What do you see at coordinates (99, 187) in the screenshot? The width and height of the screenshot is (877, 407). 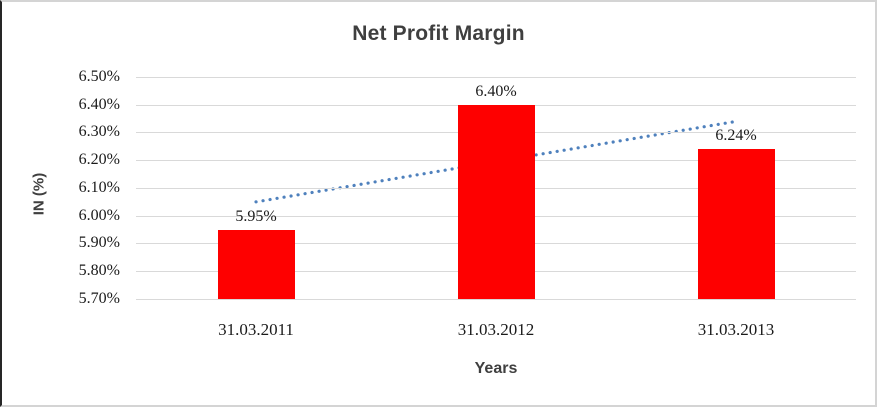 I see `y-tick-label: 6.10%` at bounding box center [99, 187].